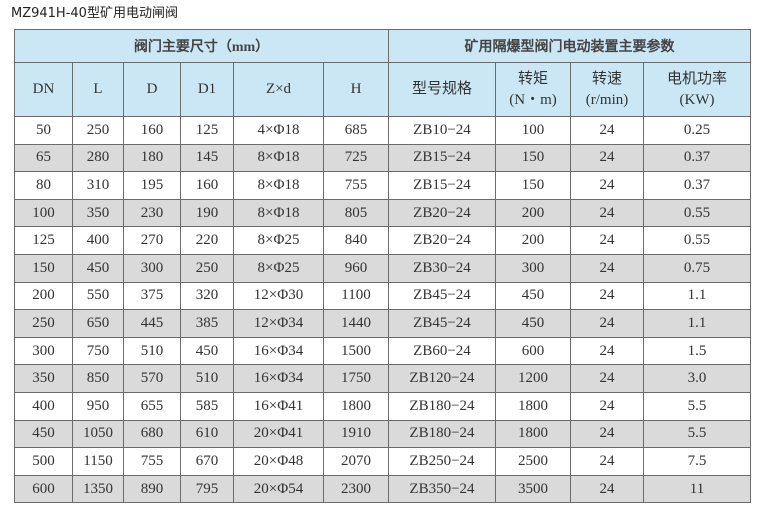 The image size is (764, 509). I want to click on table-cell: 5.5, so click(697, 434).